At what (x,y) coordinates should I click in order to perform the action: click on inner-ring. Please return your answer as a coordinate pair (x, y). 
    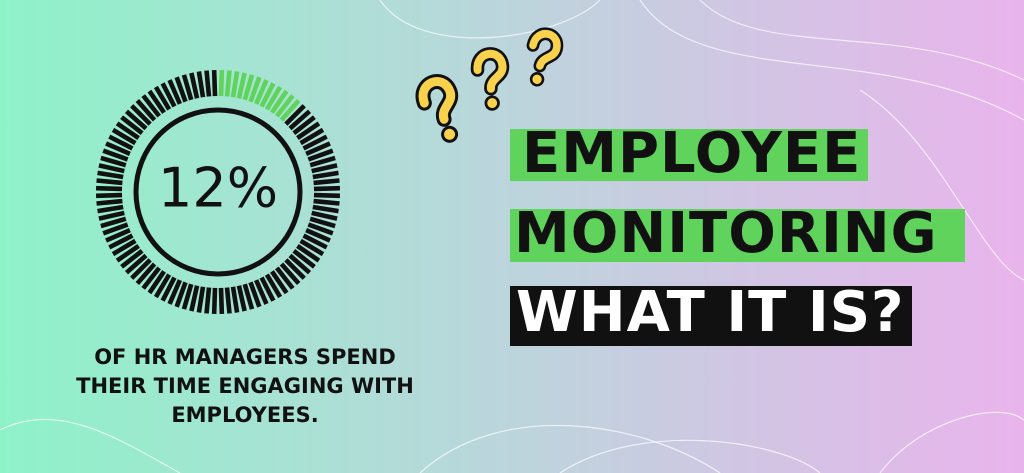
    Looking at the image, I should click on (218, 192).